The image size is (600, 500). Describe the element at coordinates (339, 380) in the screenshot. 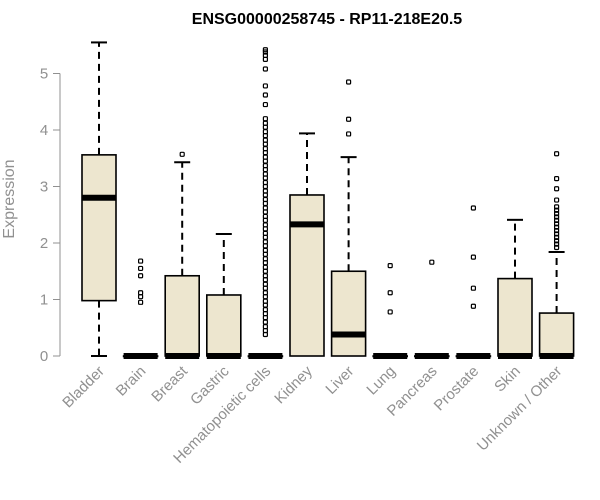

I see `x-tick-label: Liver` at that location.